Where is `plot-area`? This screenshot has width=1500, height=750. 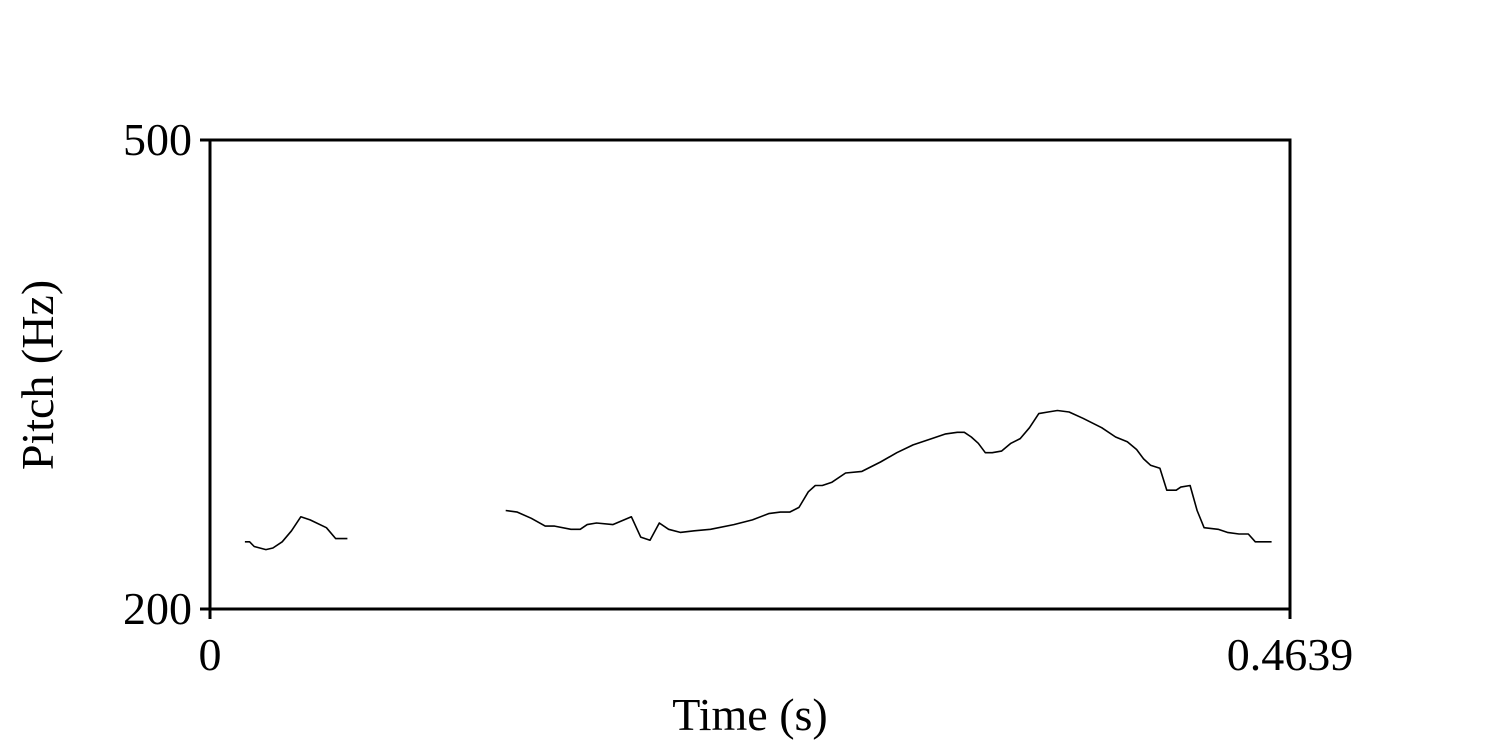
plot-area is located at coordinates (758, 480).